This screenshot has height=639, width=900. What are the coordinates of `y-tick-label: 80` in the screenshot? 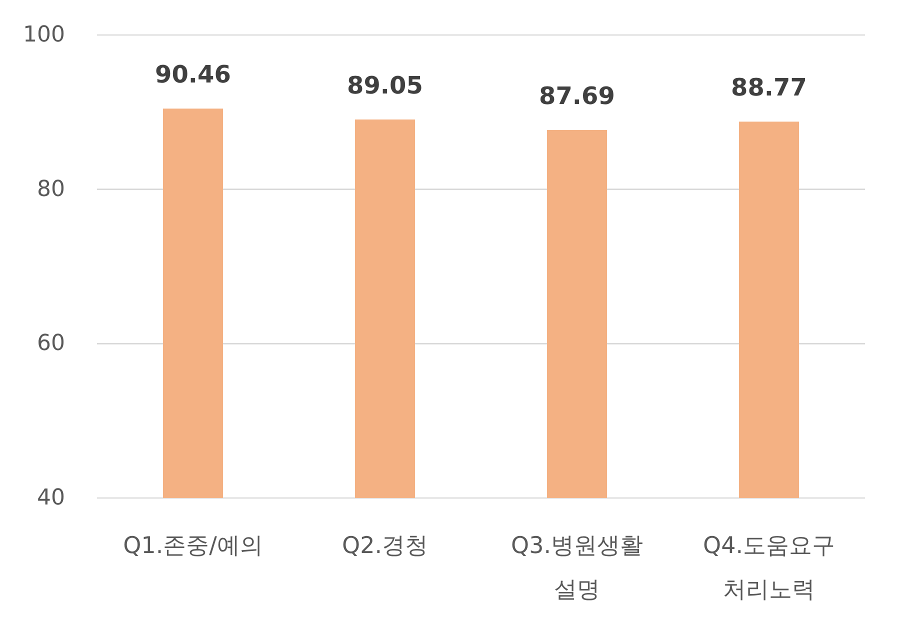 It's located at (51, 189).